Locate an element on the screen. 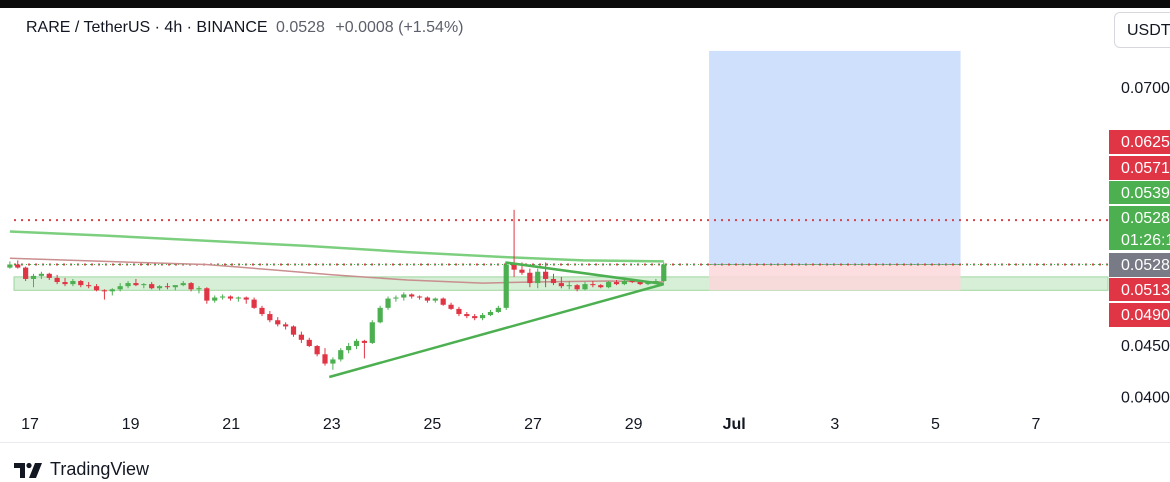 The image size is (1170, 482). moving-average-long is located at coordinates (336, 246).